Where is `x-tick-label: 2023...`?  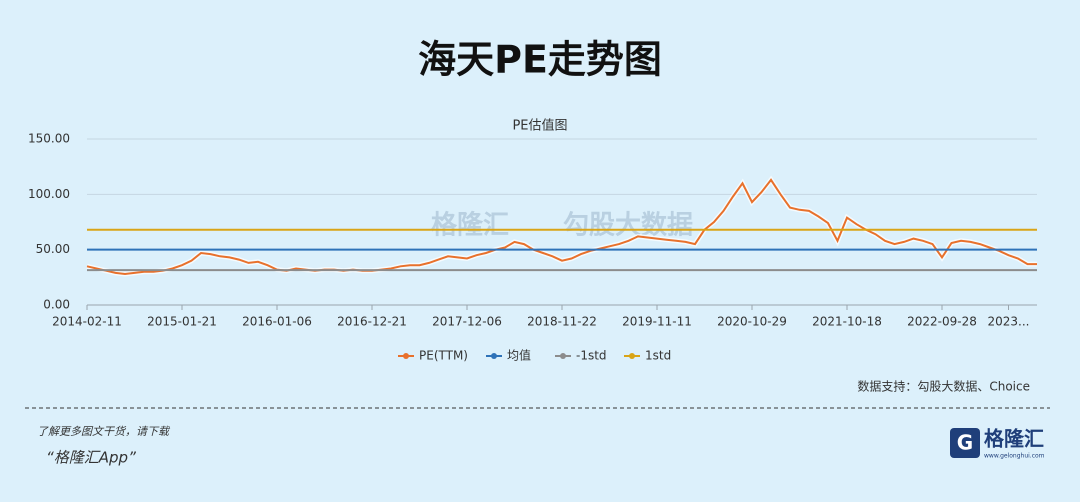 x-tick-label: 2023... is located at coordinates (1009, 322).